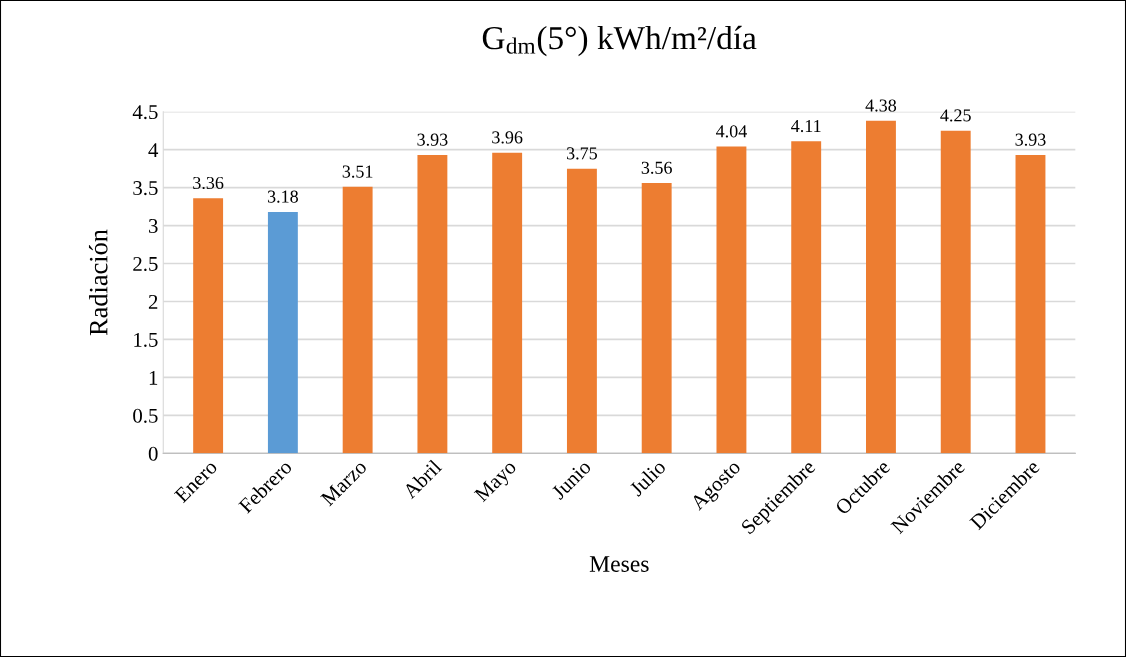 The image size is (1126, 657). Describe the element at coordinates (153, 453) in the screenshot. I see `y-tick-label: 0` at that location.